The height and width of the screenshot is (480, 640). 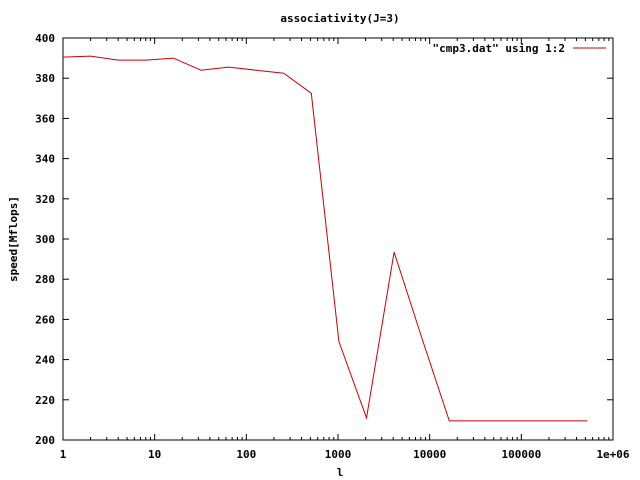 I want to click on y-tick-label: 380, so click(x=45, y=78).